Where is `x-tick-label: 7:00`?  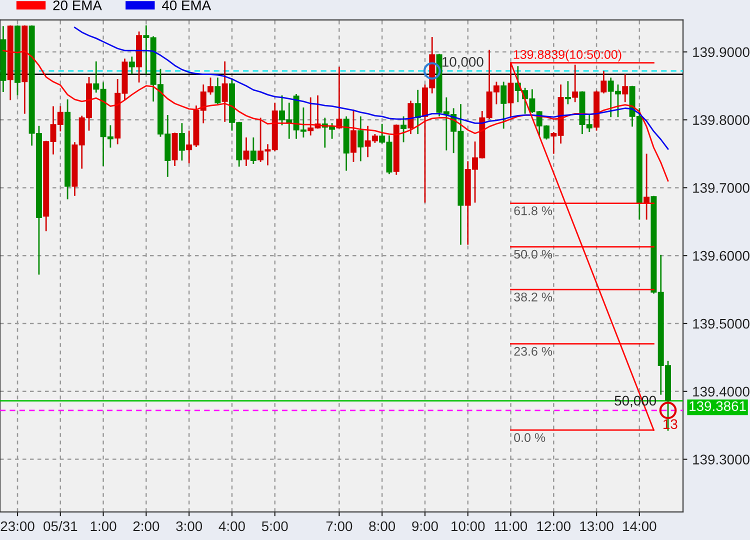
x-tick-label: 7:00 is located at coordinates (339, 526).